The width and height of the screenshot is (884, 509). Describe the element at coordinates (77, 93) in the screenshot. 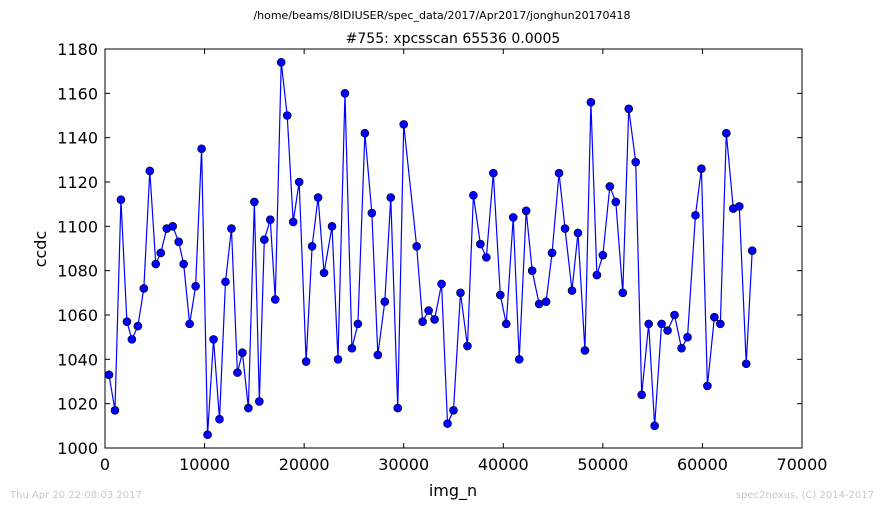

I see `y-tick-label: 1160` at that location.